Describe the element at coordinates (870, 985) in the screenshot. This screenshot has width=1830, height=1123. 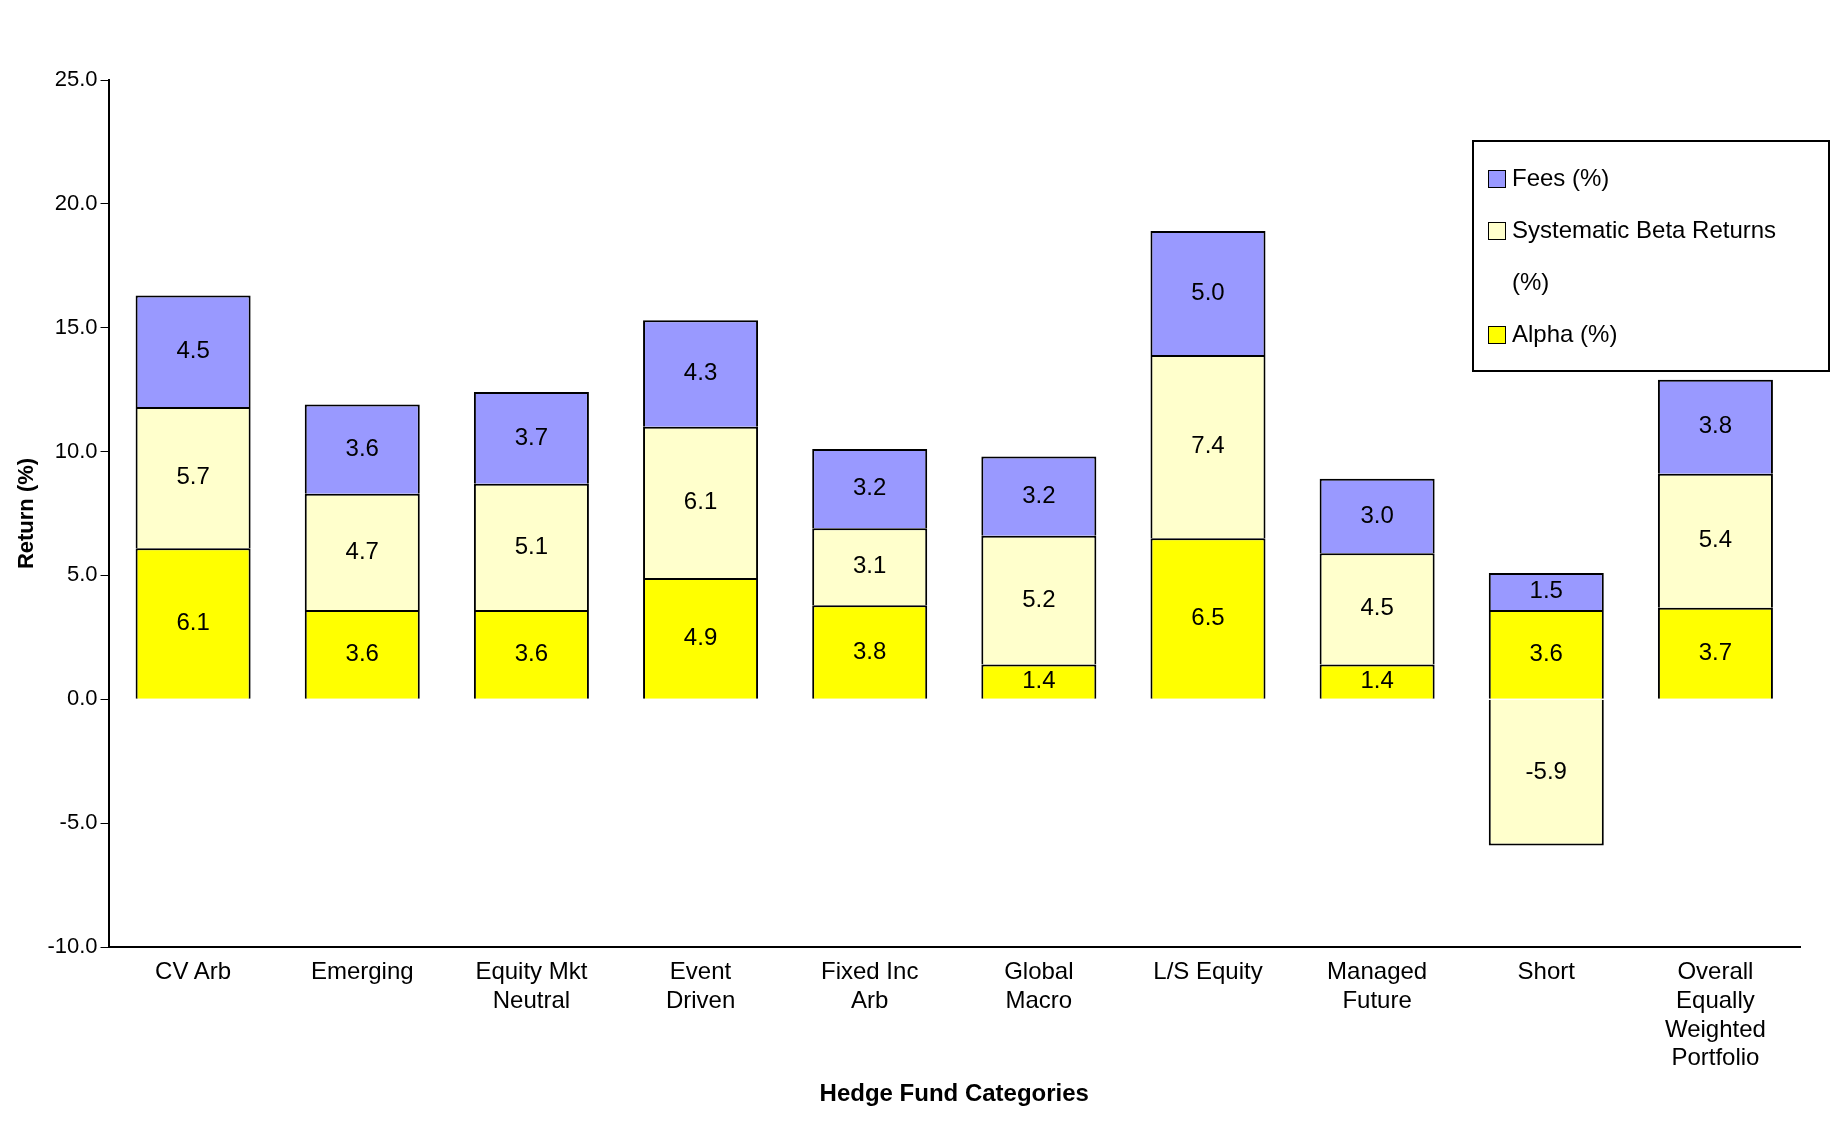
I see `x-tick-label: Fixed Inc Arb` at that location.